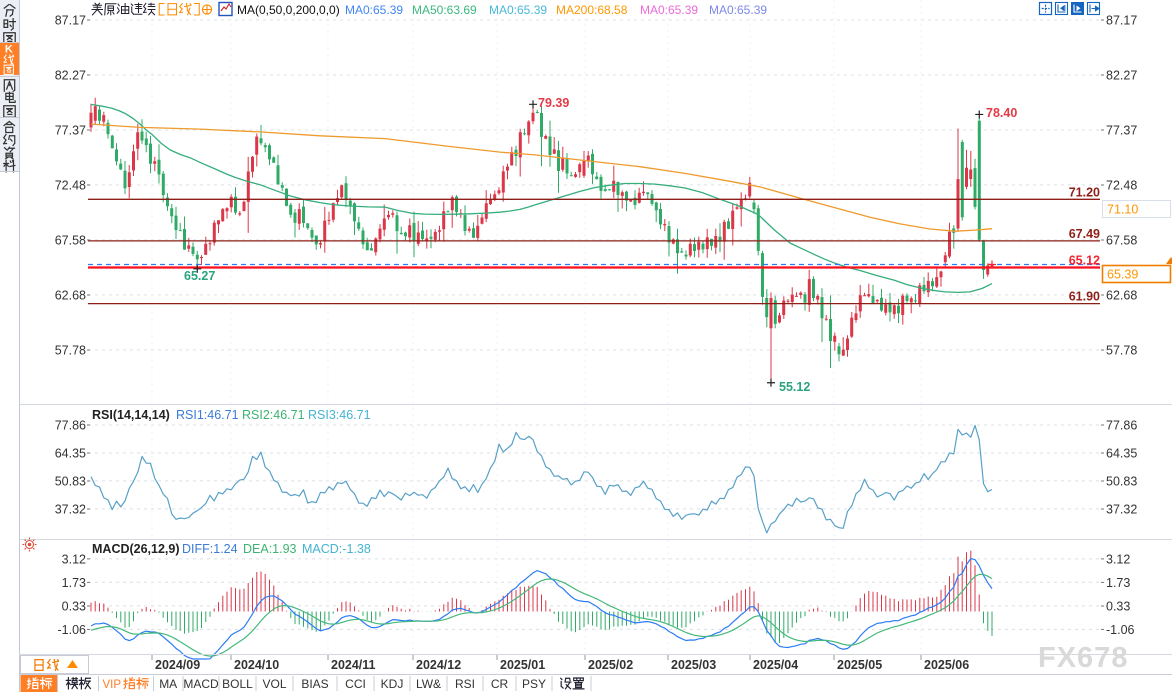 The height and width of the screenshot is (692, 1172). Describe the element at coordinates (168, 684) in the screenshot. I see `svg-text: MA` at that location.